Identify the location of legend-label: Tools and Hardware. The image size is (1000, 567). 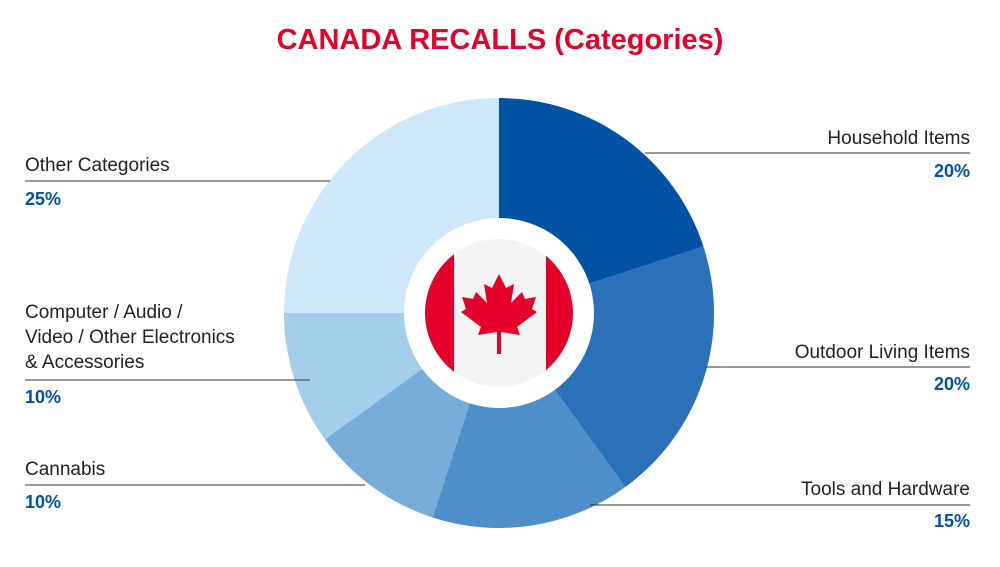
(885, 489).